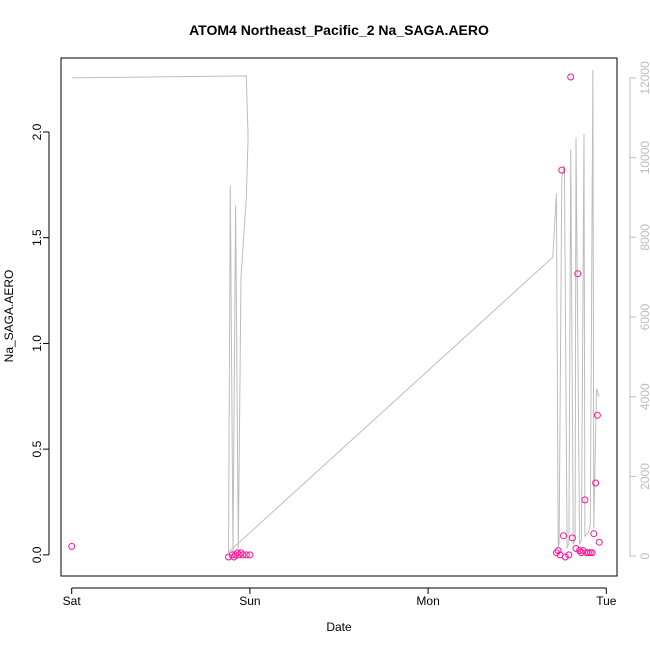 This screenshot has width=650, height=650. Describe the element at coordinates (644, 158) in the screenshot. I see `y2-tick-label: 10000` at that location.